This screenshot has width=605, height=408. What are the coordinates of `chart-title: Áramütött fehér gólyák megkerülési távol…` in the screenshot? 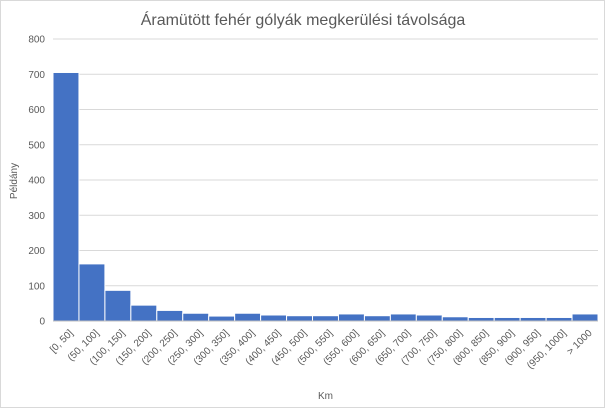 It's located at (303, 19).